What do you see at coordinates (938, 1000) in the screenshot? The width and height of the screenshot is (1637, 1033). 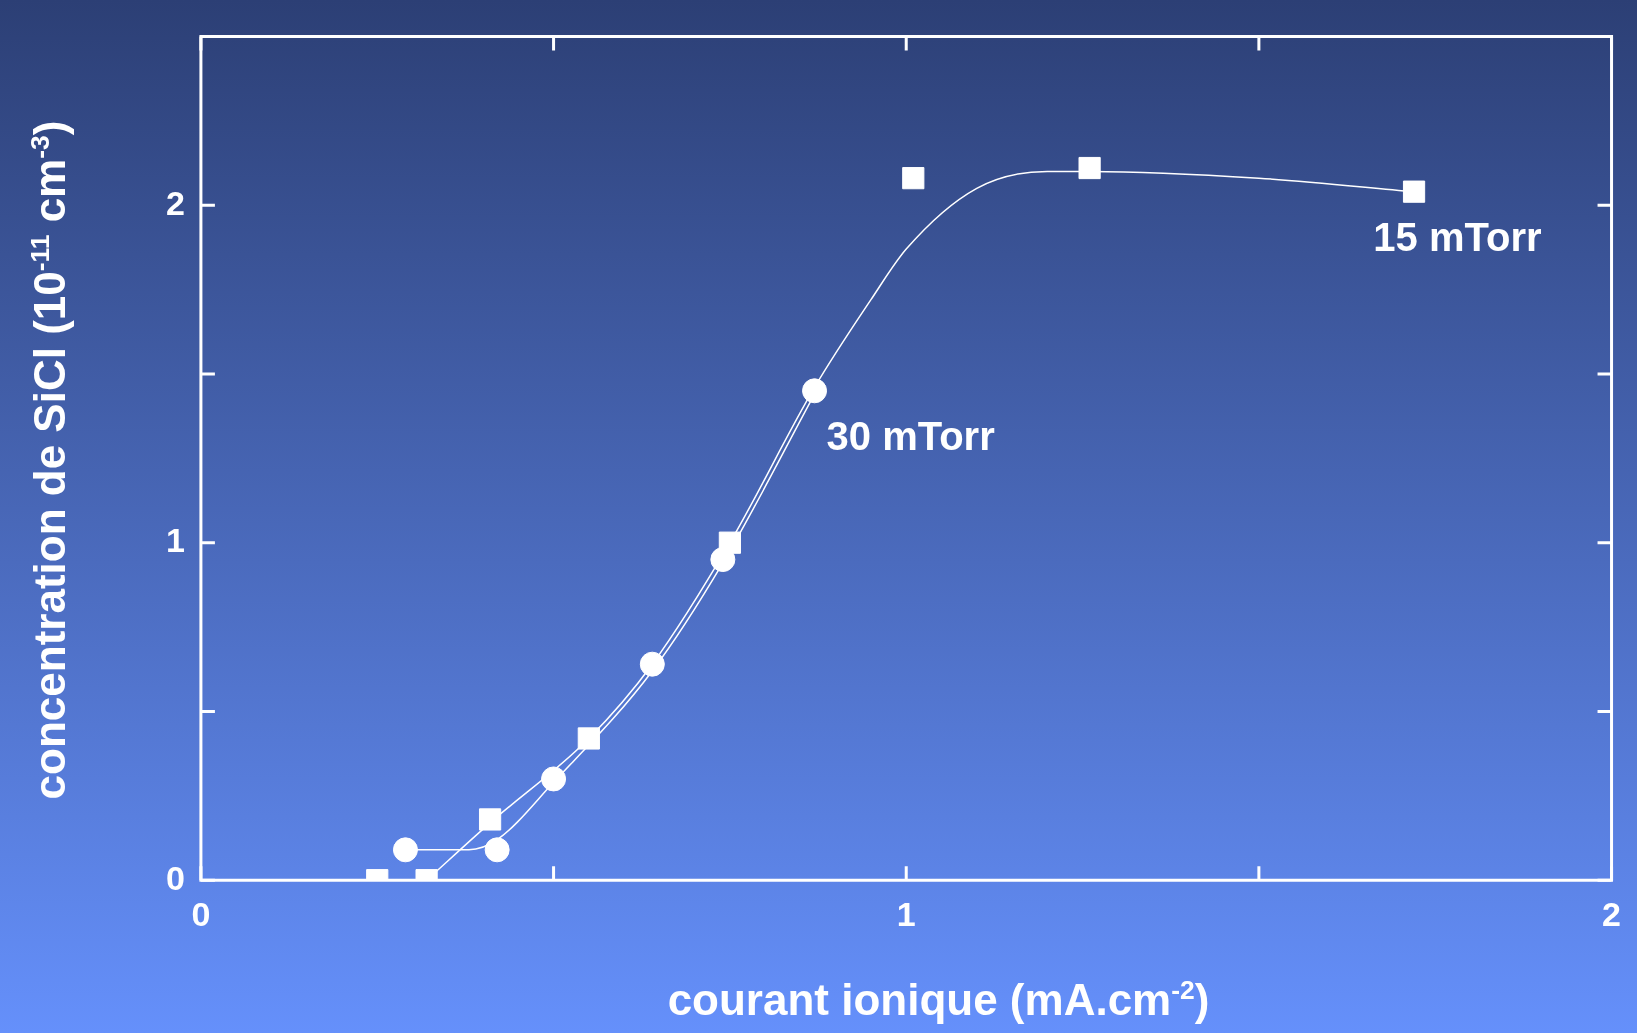 I see `x-axis-title: courant ionique (mA.cm$^{-2}$)` at bounding box center [938, 1000].